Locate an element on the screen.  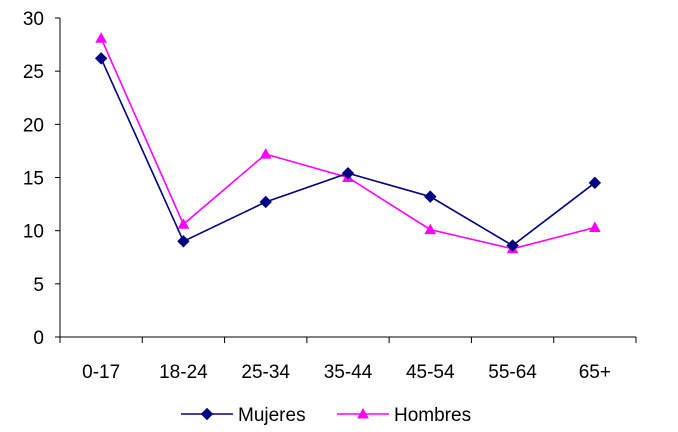
x-axis-ticks: 0-17 18-24 25-34 35-44 45-54 55-64 65+ is located at coordinates (348, 360).